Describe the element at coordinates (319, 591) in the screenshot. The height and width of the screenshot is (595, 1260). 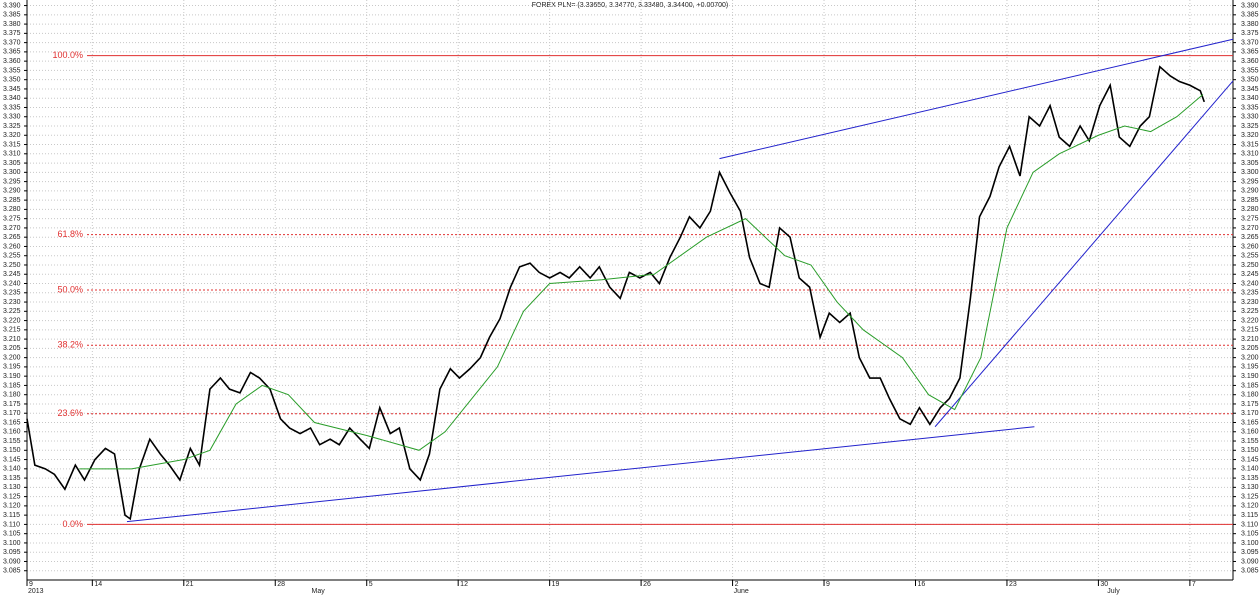
I see `period-label: May` at that location.